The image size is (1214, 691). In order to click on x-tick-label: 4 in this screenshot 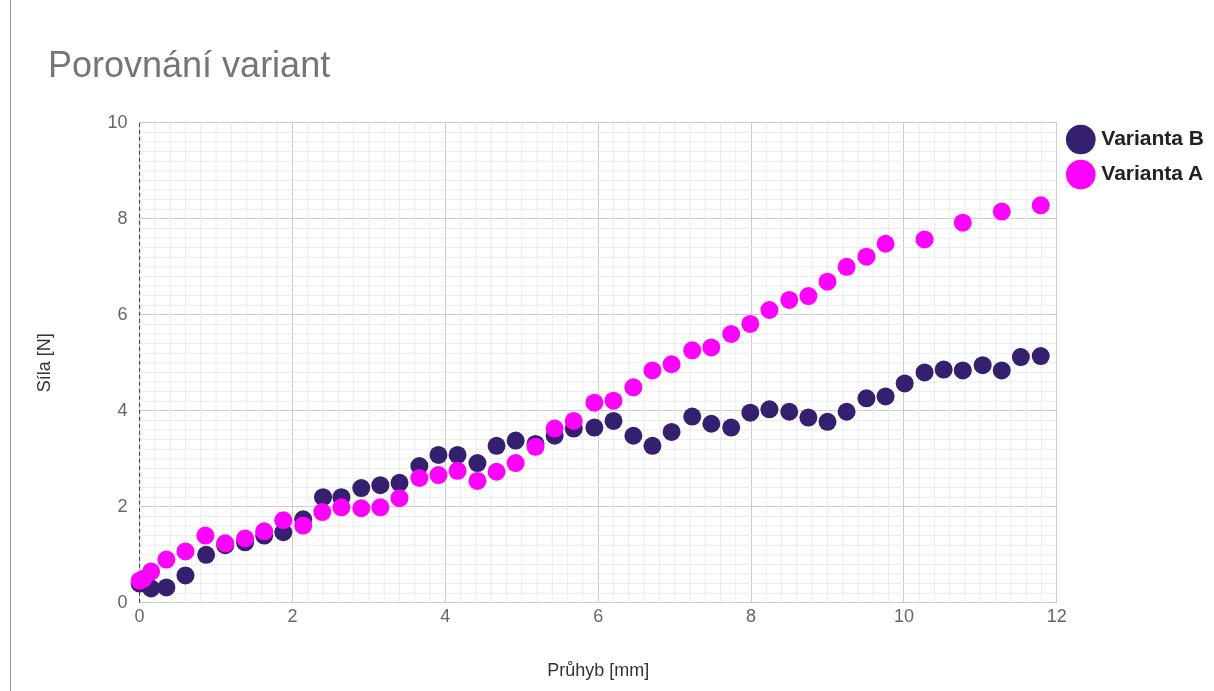, I will do `click(445, 615)`.